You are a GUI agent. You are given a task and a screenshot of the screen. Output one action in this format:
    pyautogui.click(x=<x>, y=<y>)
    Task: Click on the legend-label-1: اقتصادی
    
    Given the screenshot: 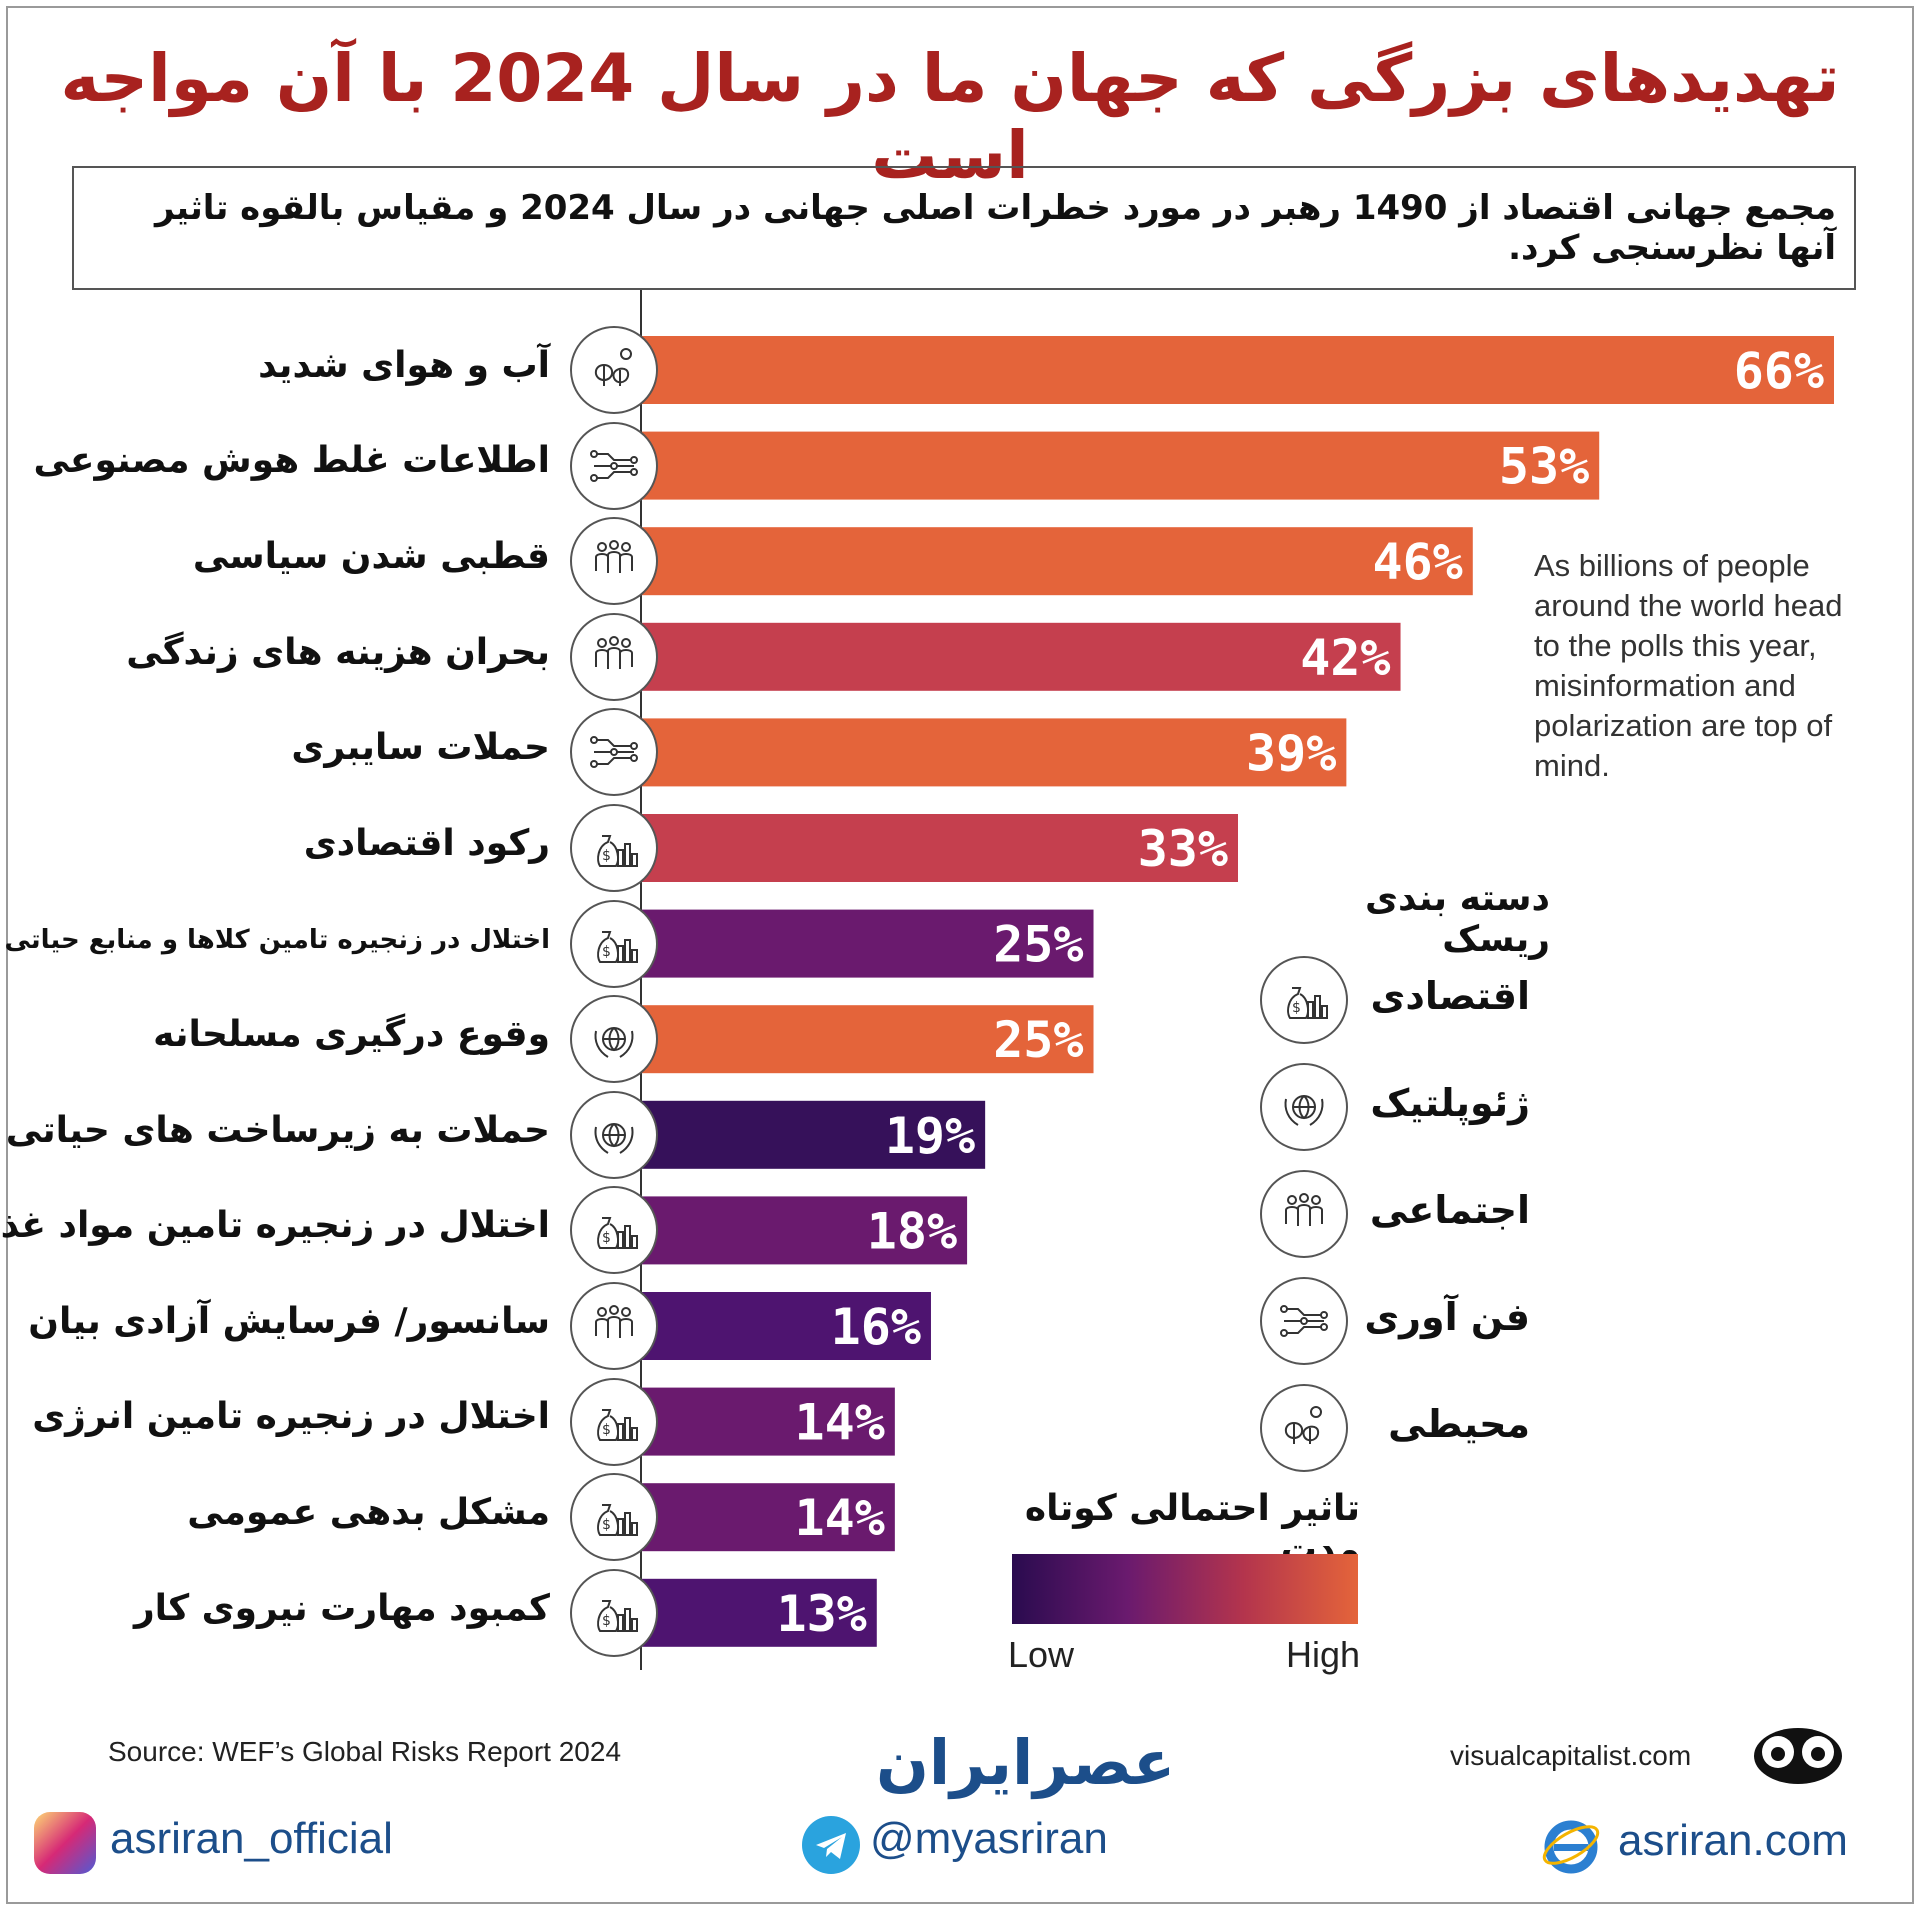 What is the action you would take?
    pyautogui.click(x=1450, y=996)
    